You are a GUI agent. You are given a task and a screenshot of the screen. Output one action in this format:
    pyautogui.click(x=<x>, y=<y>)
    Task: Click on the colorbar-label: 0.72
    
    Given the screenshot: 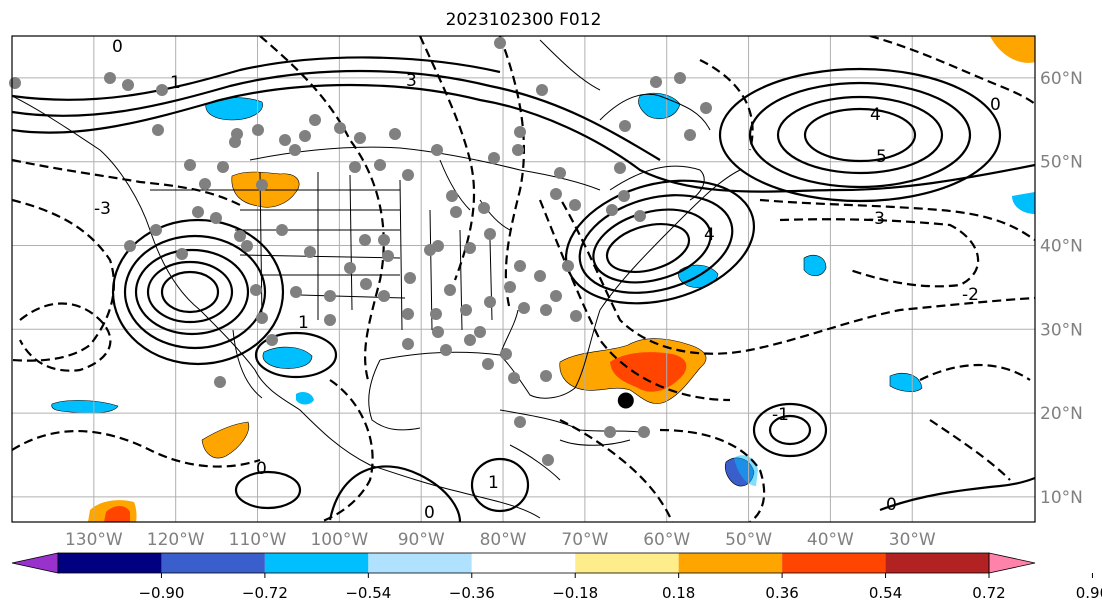 What is the action you would take?
    pyautogui.click(x=988, y=593)
    